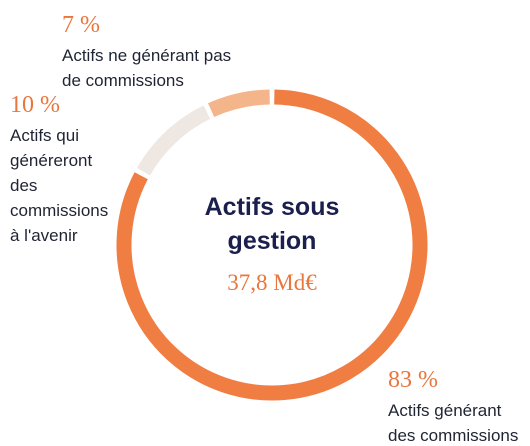  I want to click on total-label: 37,8 Md€, so click(272, 282).